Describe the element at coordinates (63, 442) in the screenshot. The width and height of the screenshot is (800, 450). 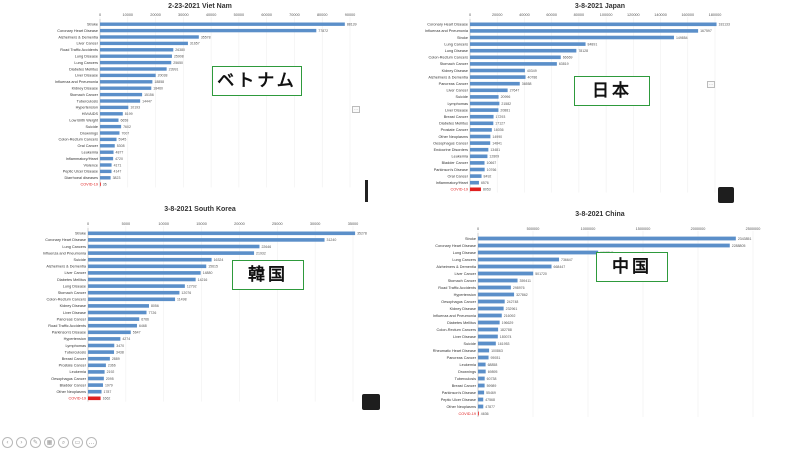
I see `zoom-icon: ⌕` at that location.